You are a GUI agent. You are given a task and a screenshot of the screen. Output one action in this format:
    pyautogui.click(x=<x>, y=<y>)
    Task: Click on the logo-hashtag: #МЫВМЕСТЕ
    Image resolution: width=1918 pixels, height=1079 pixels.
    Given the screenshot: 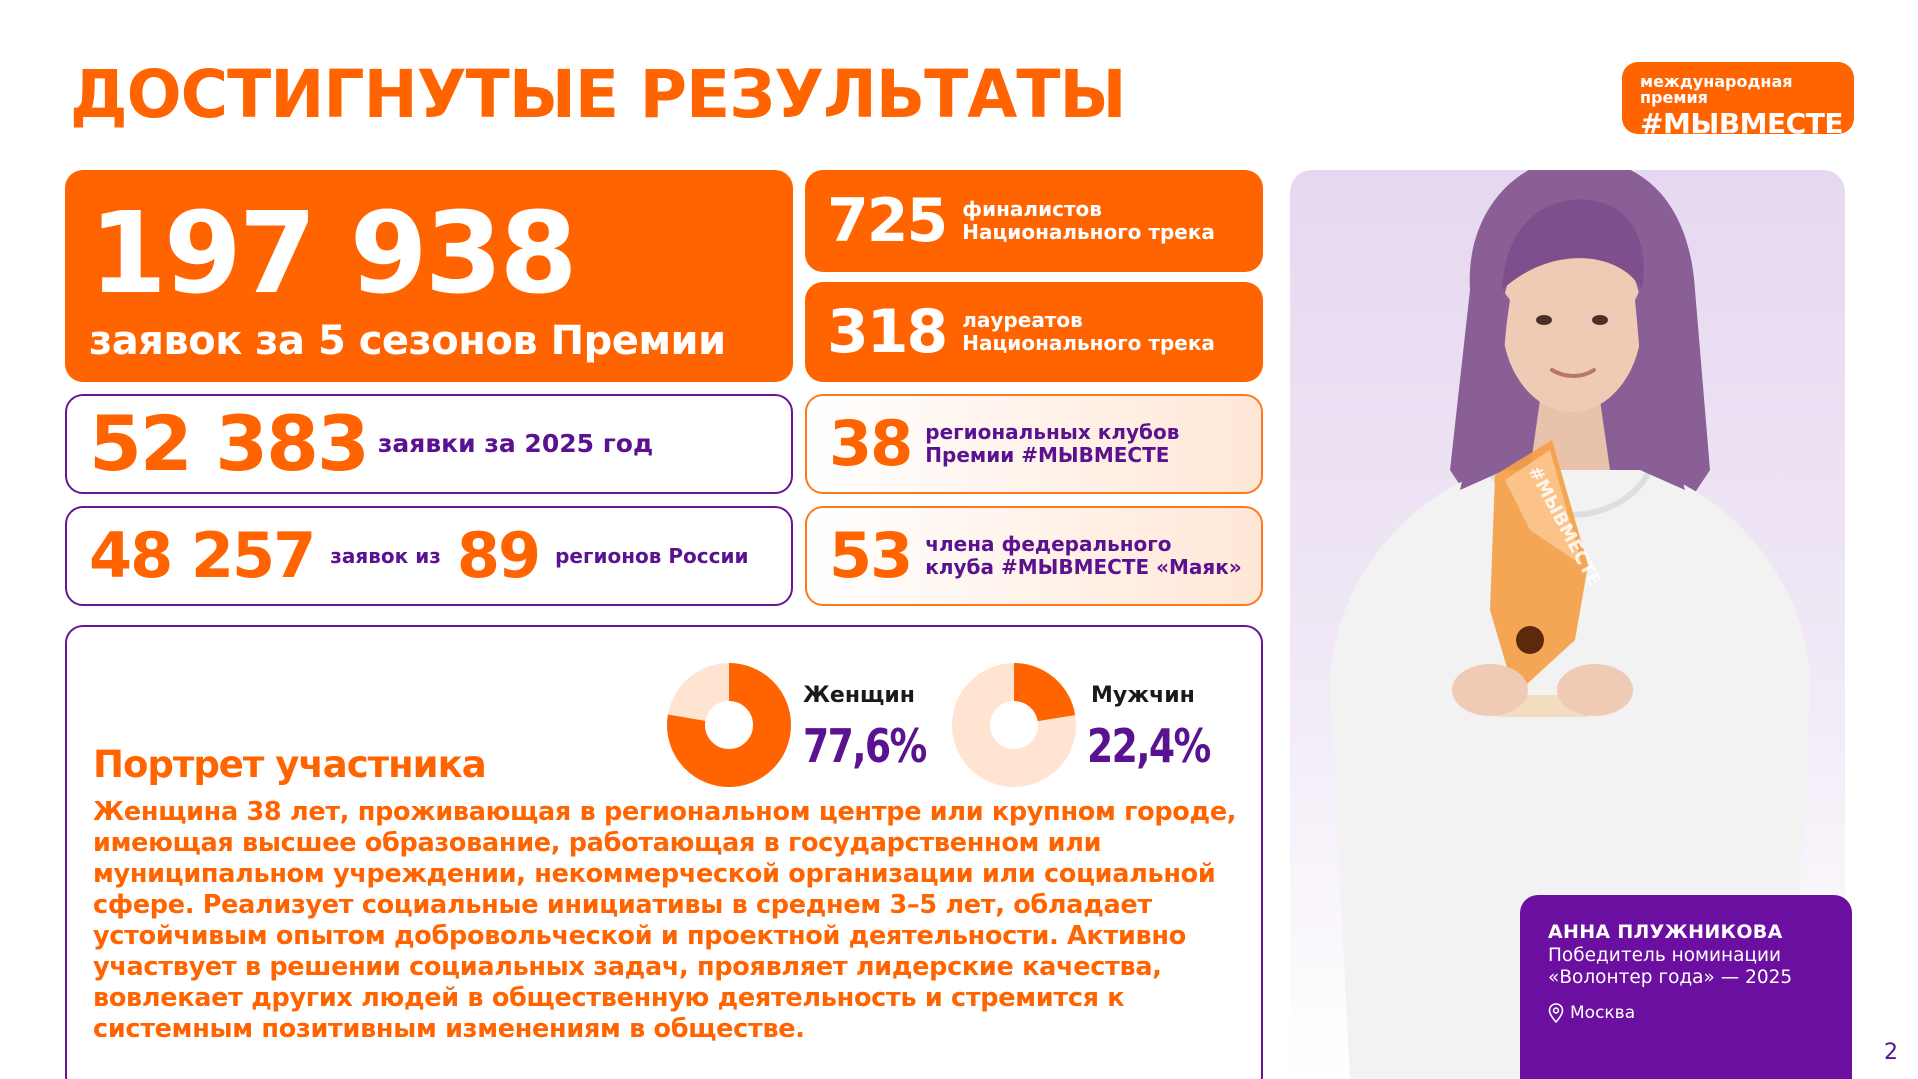 What is the action you would take?
    pyautogui.click(x=1741, y=123)
    